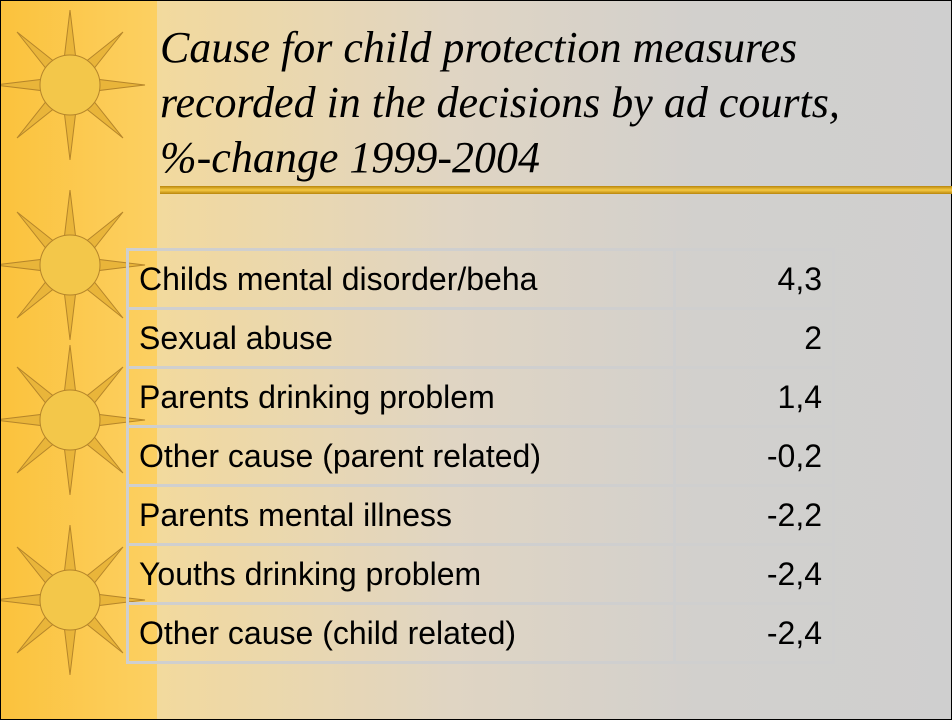 The height and width of the screenshot is (720, 952). What do you see at coordinates (754, 397) in the screenshot?
I see `row-value: 1,4` at bounding box center [754, 397].